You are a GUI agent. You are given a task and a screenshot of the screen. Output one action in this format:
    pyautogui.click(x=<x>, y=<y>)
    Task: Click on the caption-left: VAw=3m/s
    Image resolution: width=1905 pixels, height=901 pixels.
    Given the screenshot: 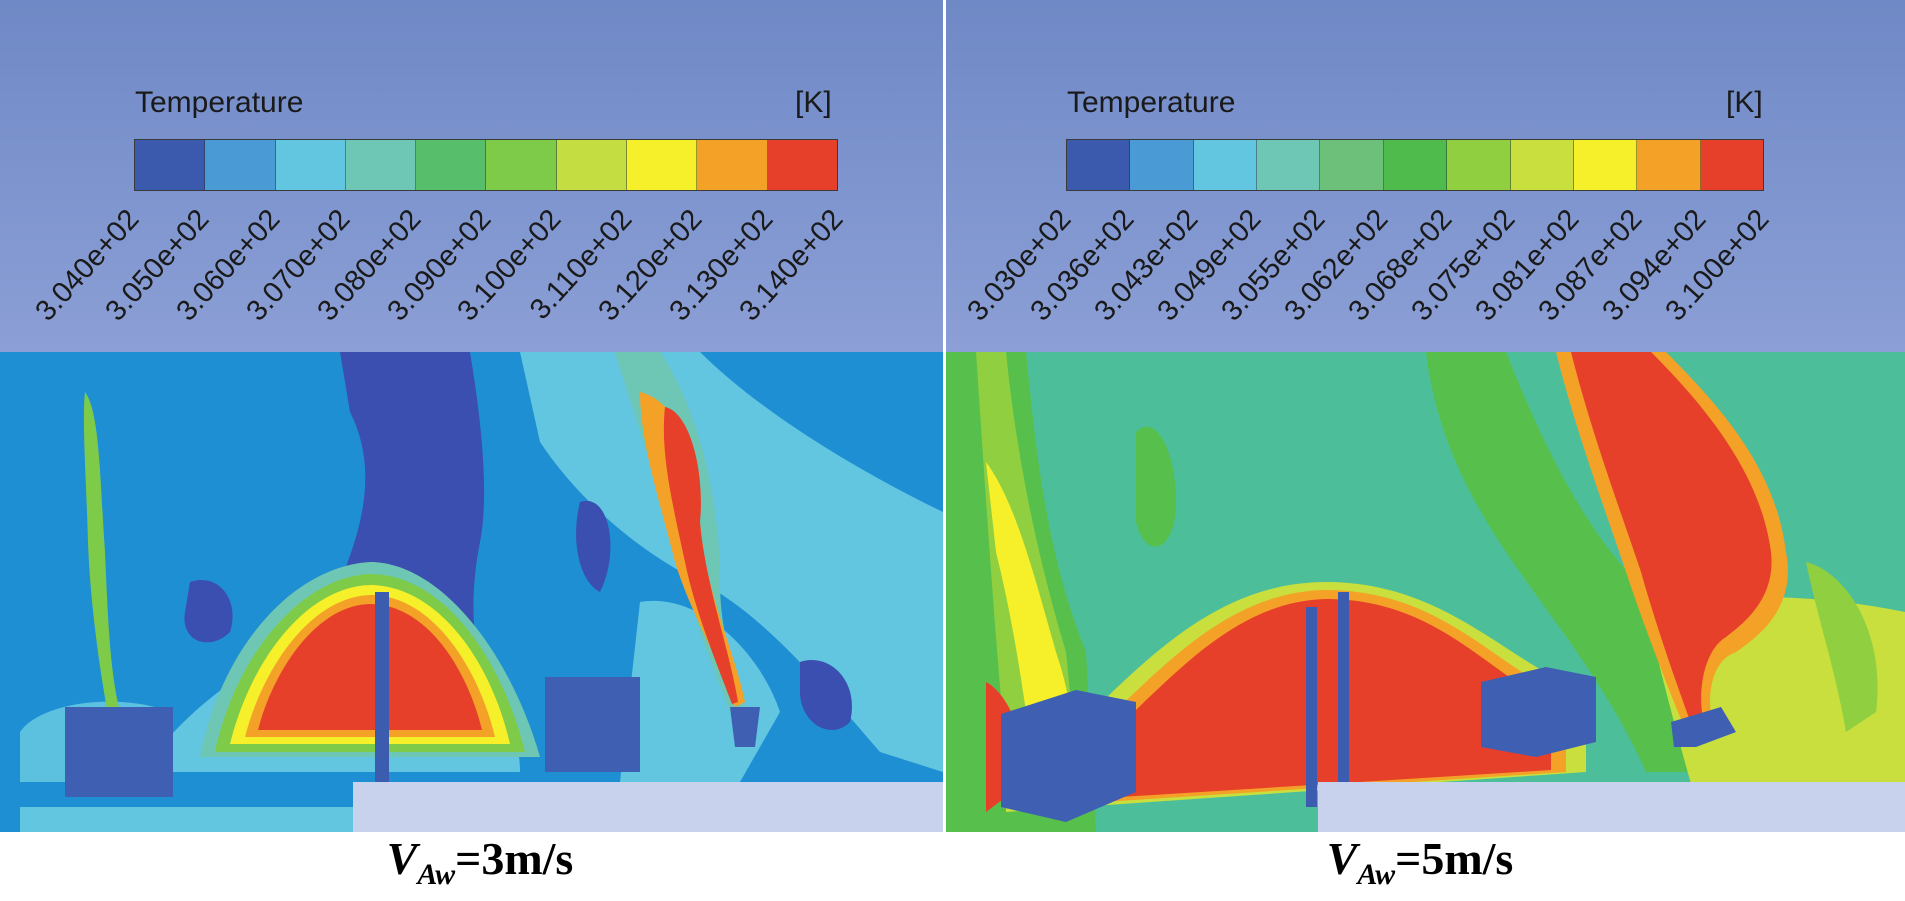 What is the action you would take?
    pyautogui.click(x=480, y=862)
    